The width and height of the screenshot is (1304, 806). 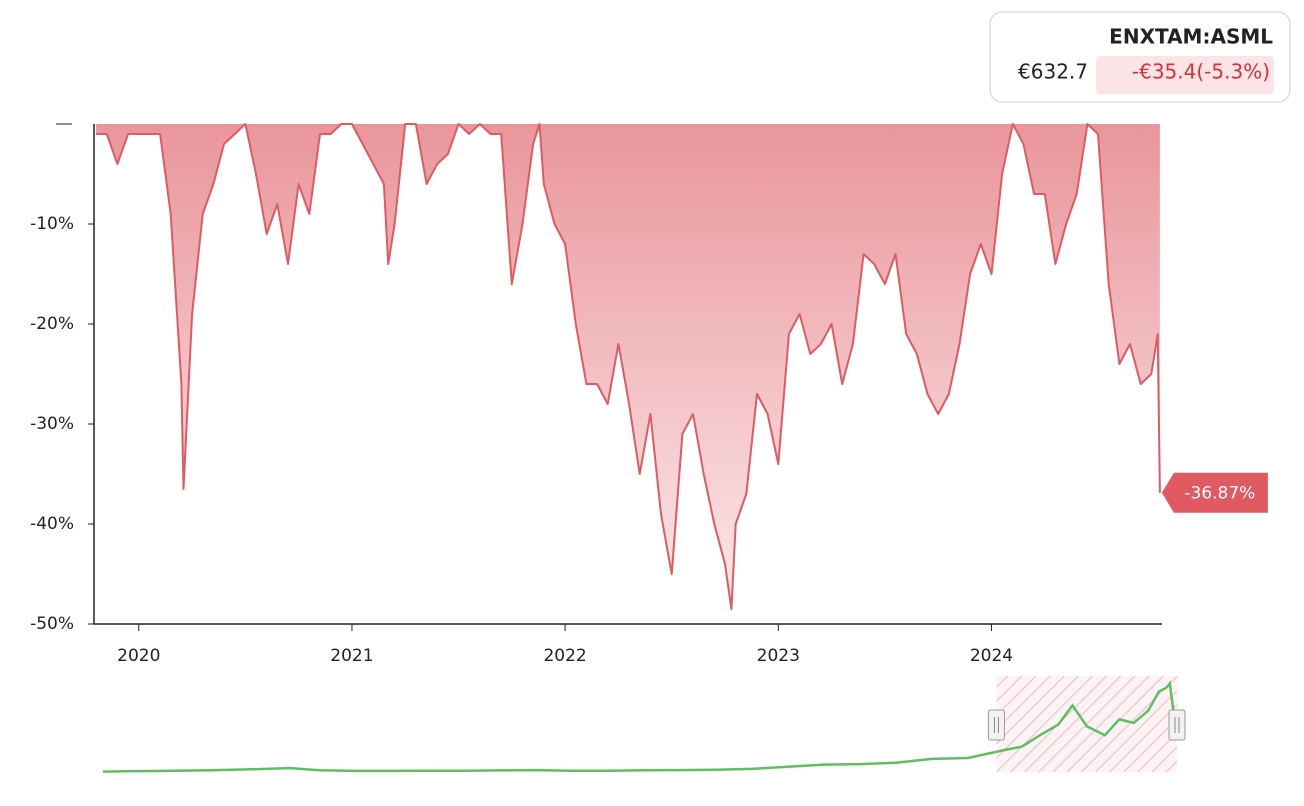 What do you see at coordinates (52, 324) in the screenshot?
I see `y-tick-label: -20%` at bounding box center [52, 324].